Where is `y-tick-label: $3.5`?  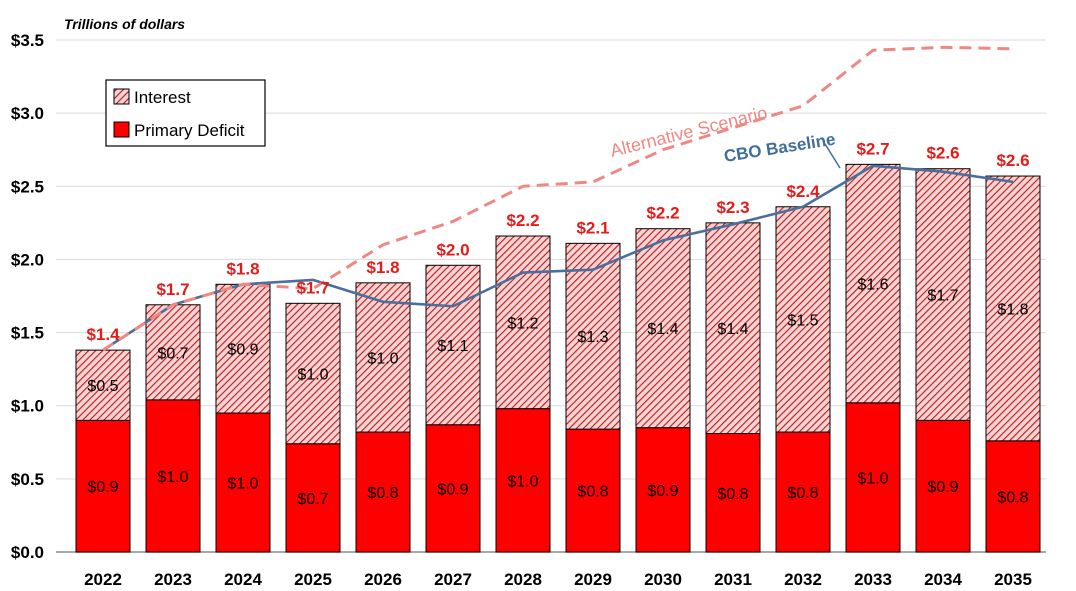 y-tick-label: $3.5 is located at coordinates (27, 40).